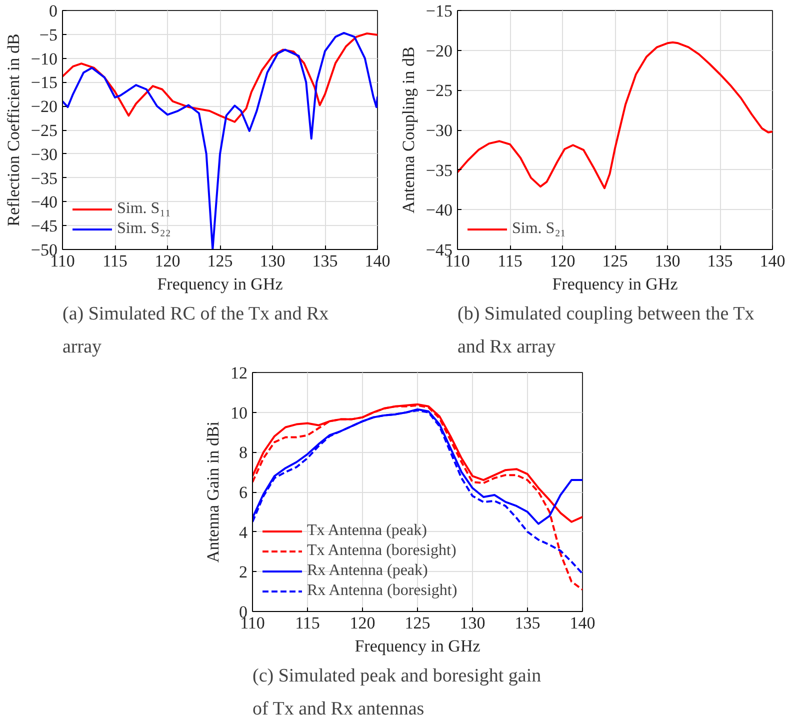  I want to click on text: (a) Simulated RC of the Tx and Rx array, so click(196, 331).